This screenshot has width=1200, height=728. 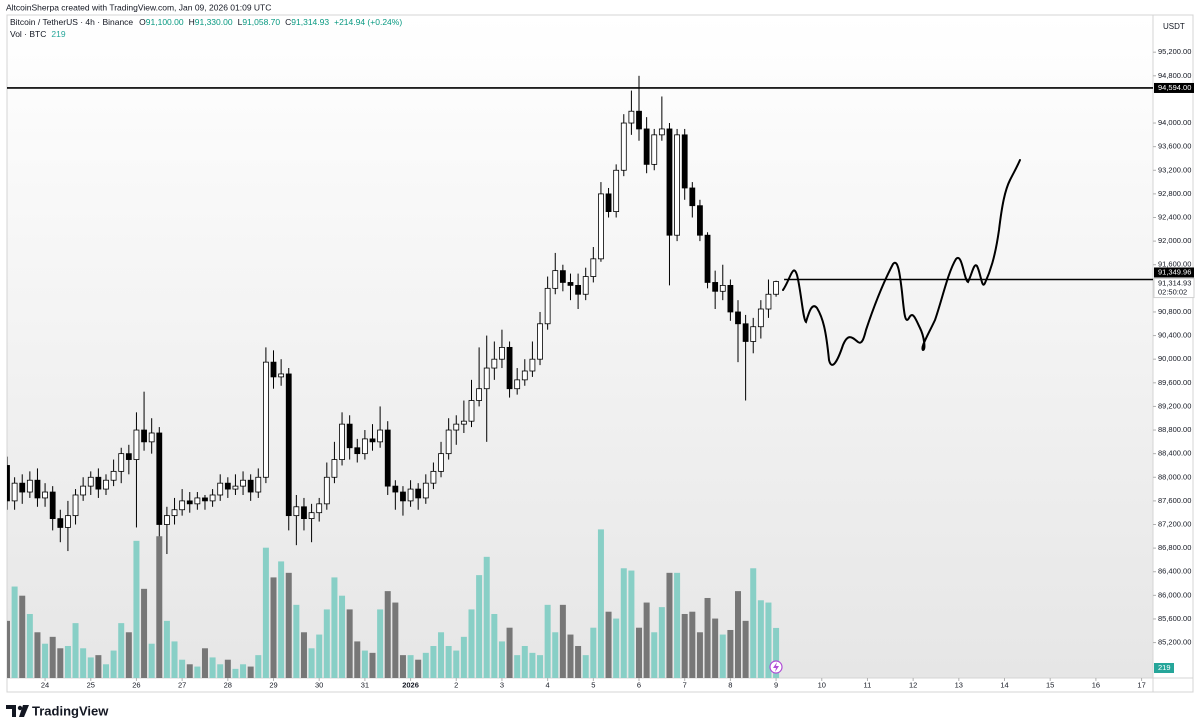 I want to click on y-tick-label: 93,600.00, so click(x=1174, y=146).